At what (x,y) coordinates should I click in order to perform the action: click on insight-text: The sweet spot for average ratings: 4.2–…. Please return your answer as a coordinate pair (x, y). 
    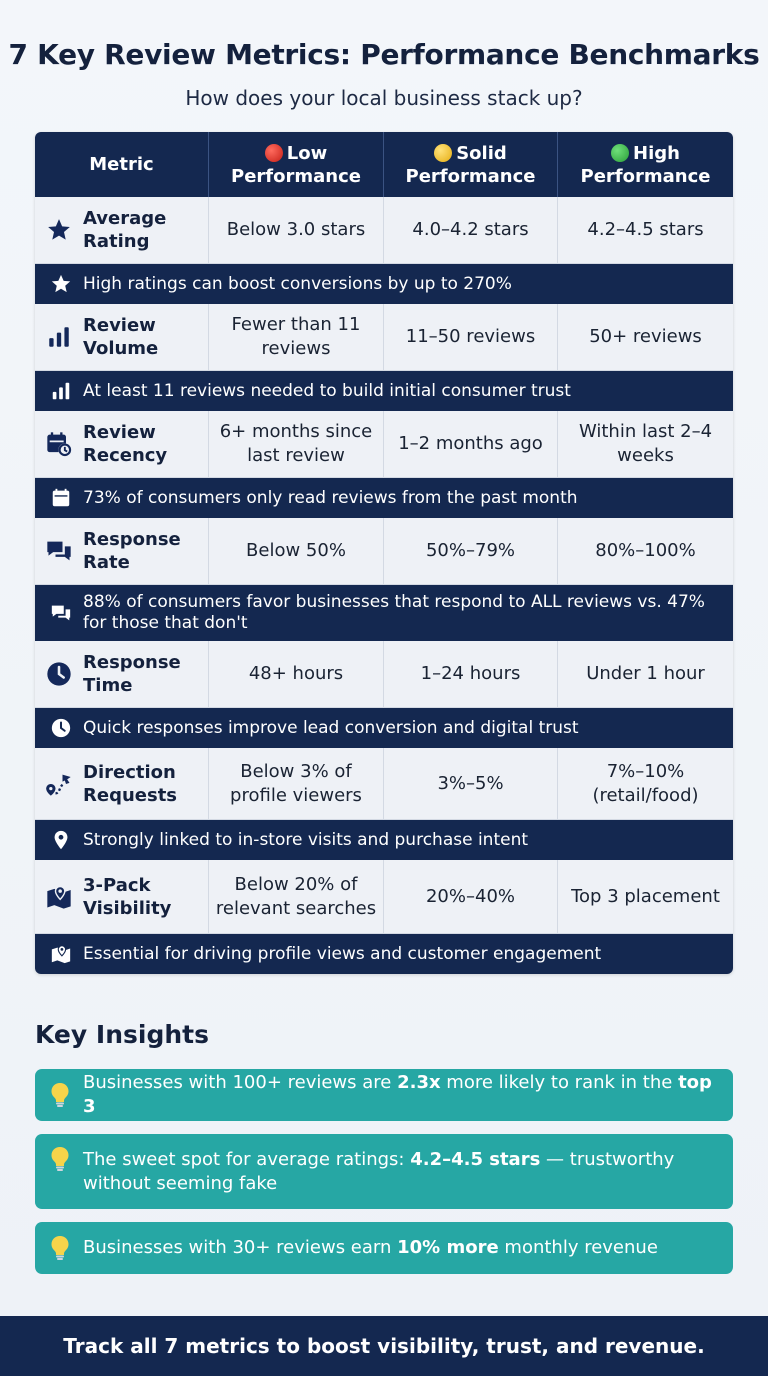
    Looking at the image, I should click on (379, 1171).